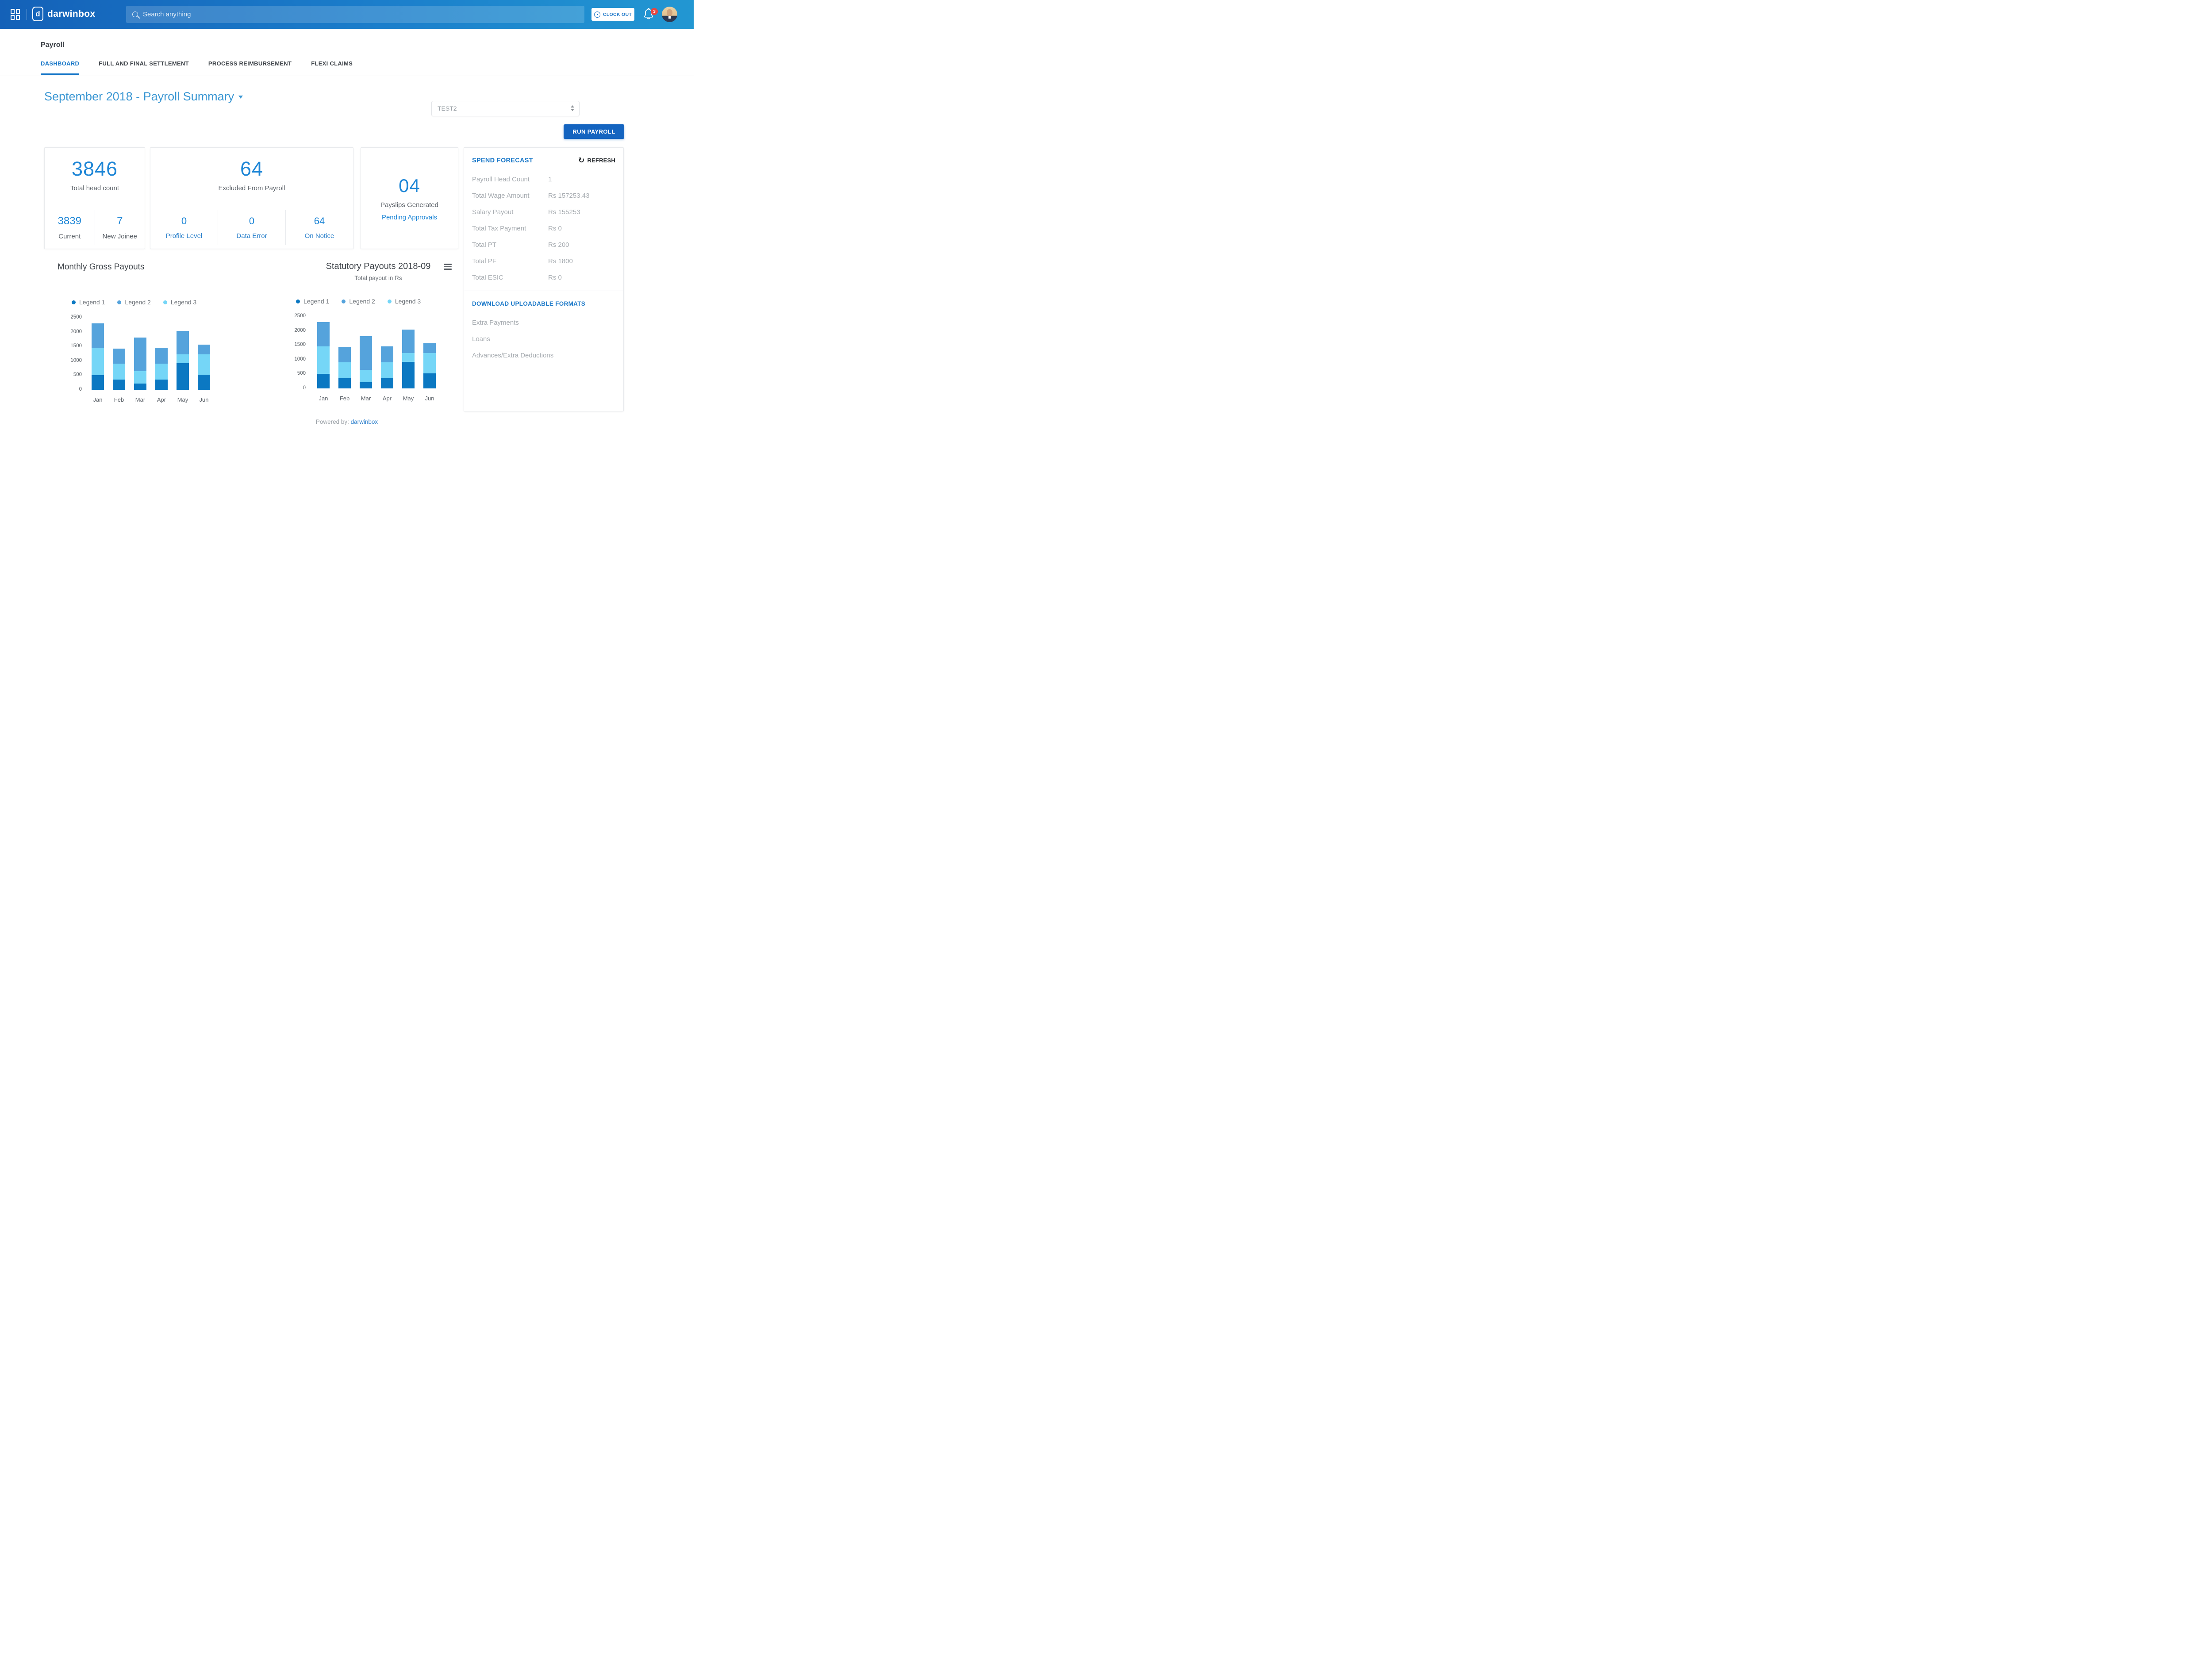 The width and height of the screenshot is (2212, 1674). I want to click on y-axis-tick: 2500, so click(76, 317).